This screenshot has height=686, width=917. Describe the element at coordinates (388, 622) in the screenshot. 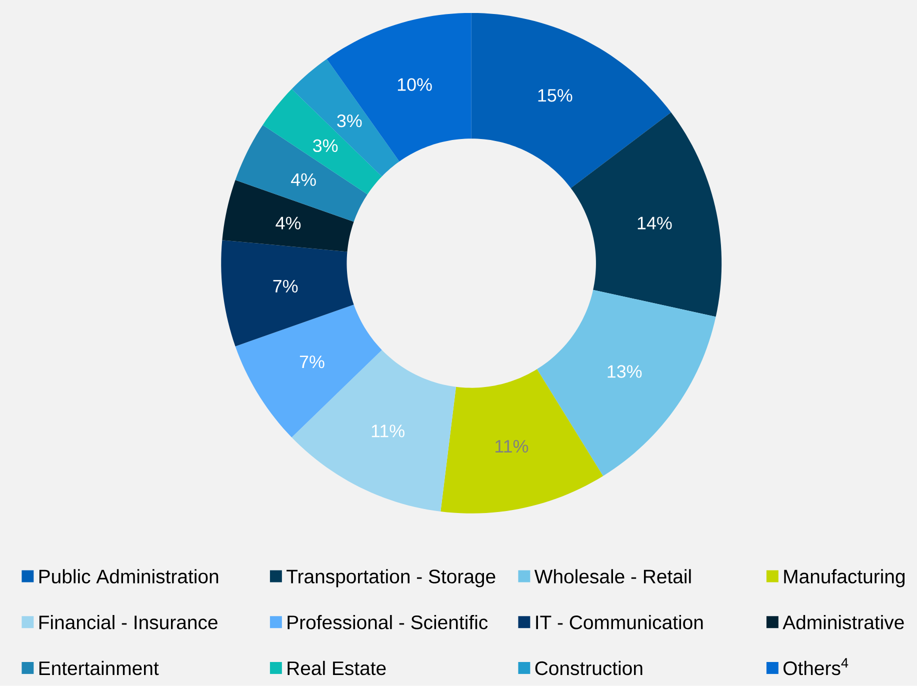

I see `legend-label: Professional - Scientific` at that location.